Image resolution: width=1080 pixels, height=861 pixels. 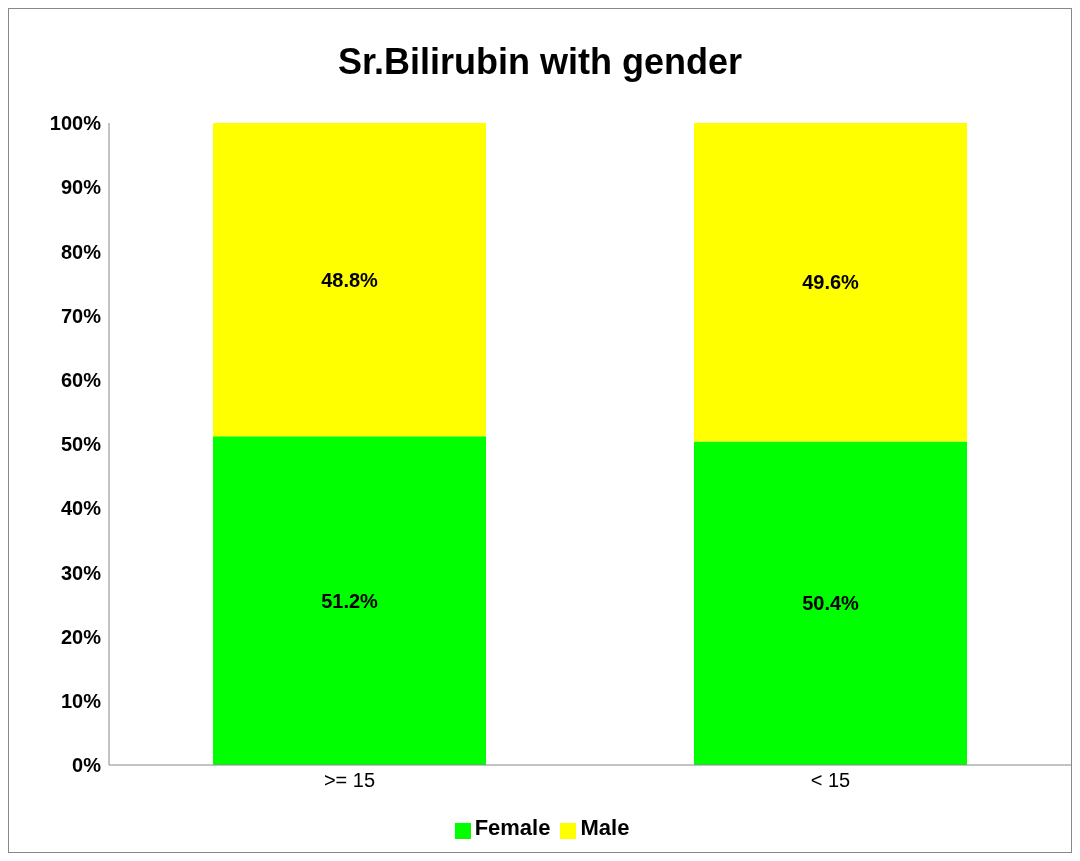 I want to click on data-label: 50.4%, so click(x=831, y=603).